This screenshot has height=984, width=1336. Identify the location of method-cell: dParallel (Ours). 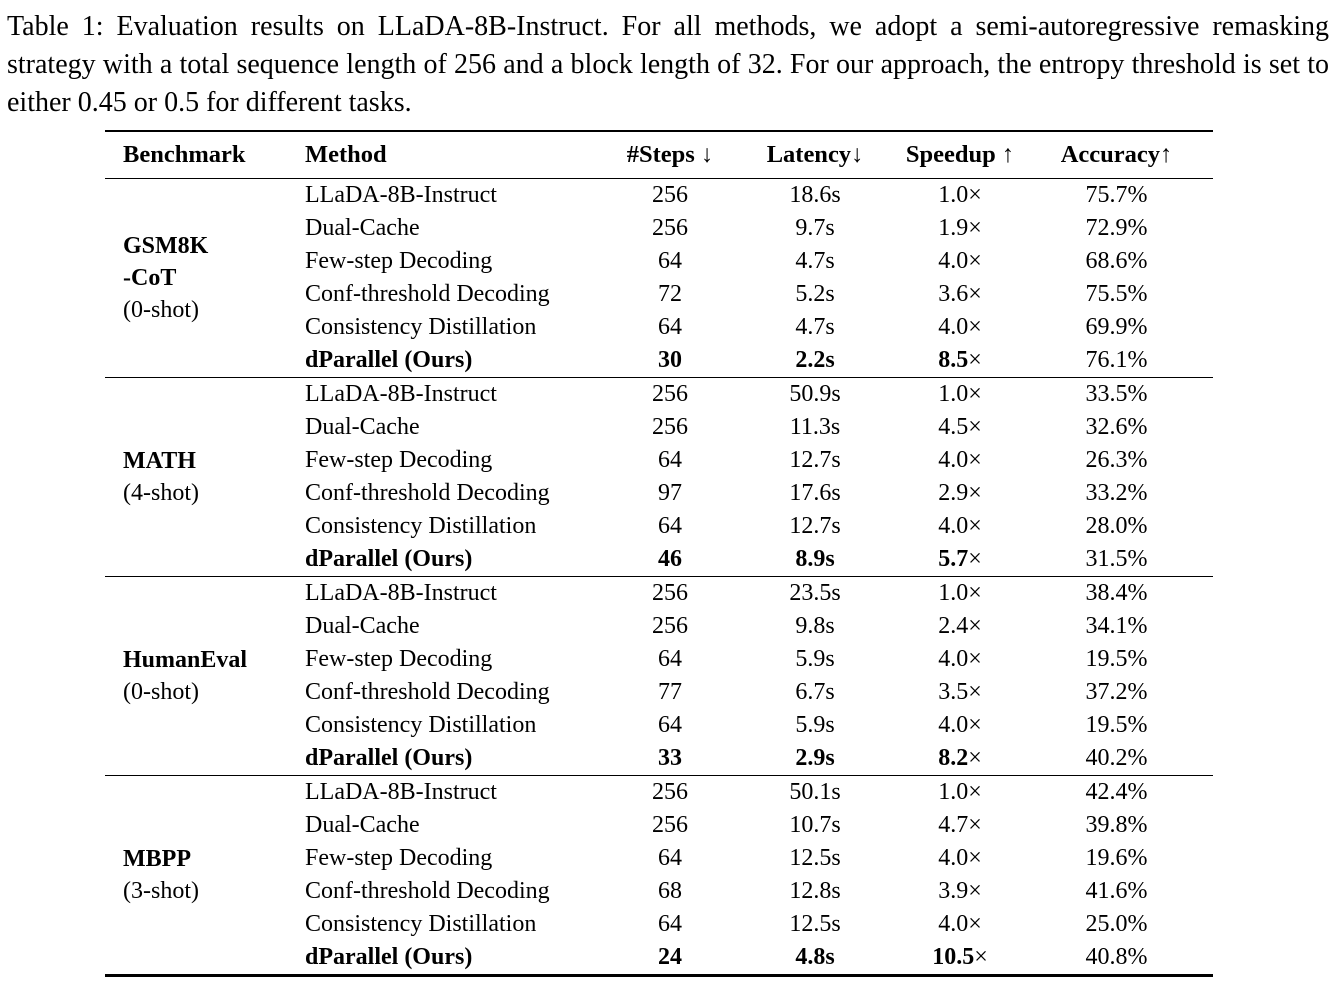
(389, 957).